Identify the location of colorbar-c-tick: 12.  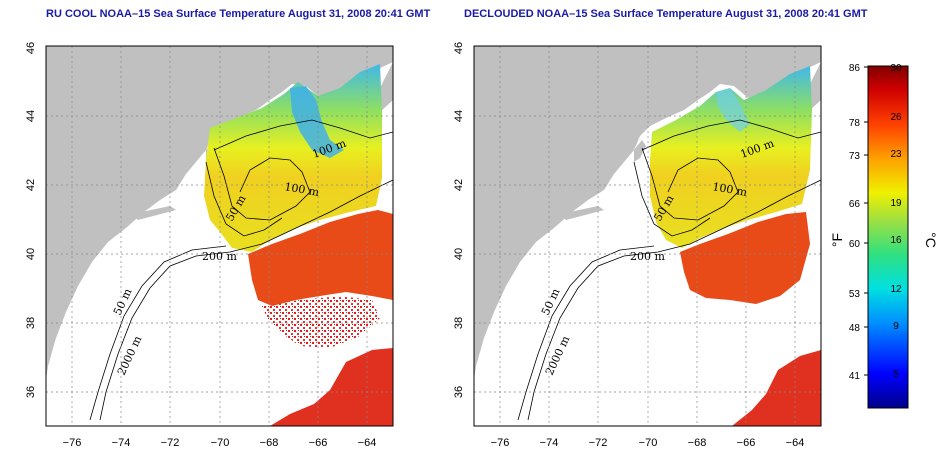
(896, 289).